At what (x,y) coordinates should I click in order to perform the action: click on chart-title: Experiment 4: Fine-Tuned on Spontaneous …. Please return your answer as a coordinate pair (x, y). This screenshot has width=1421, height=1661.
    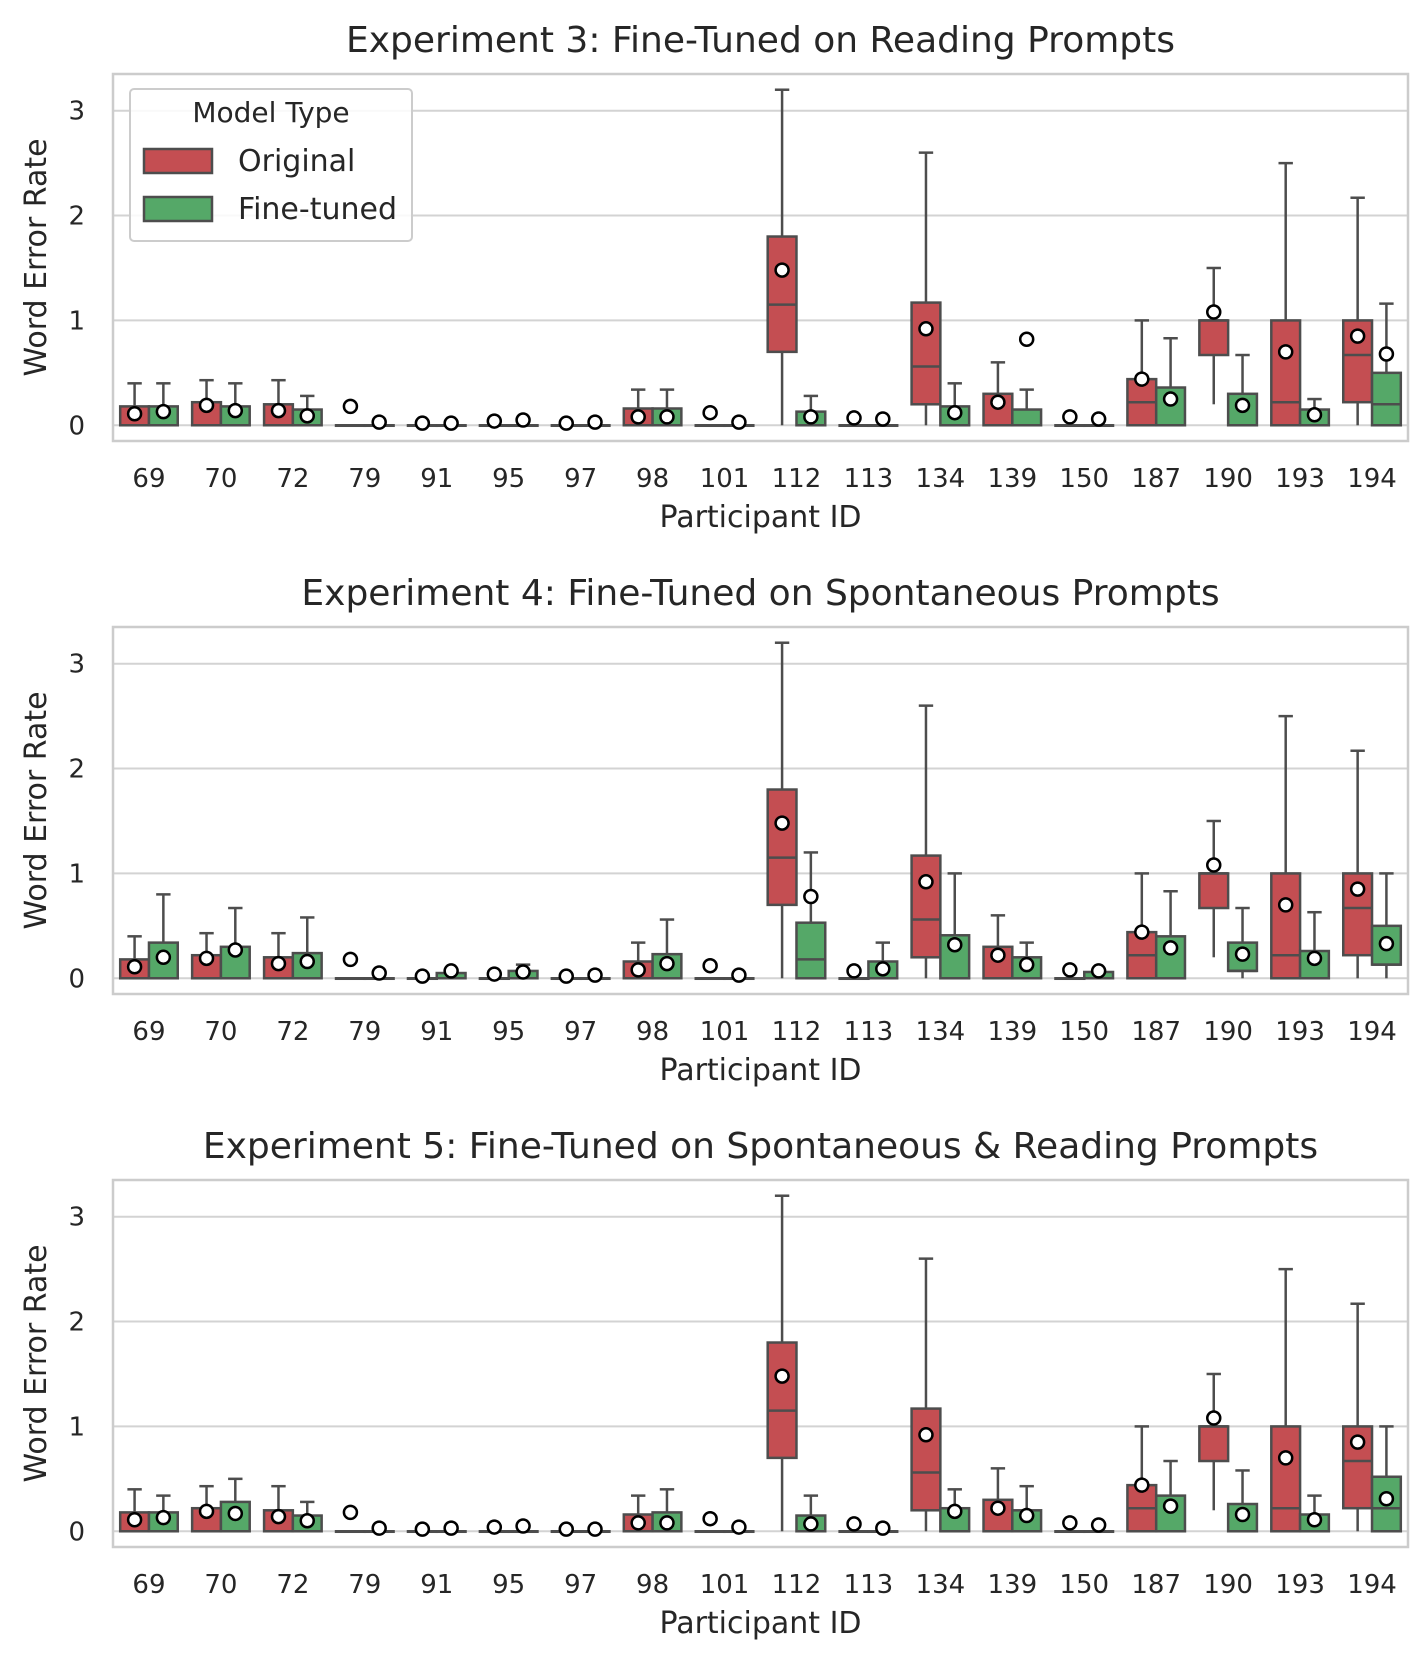
    Looking at the image, I should click on (760, 593).